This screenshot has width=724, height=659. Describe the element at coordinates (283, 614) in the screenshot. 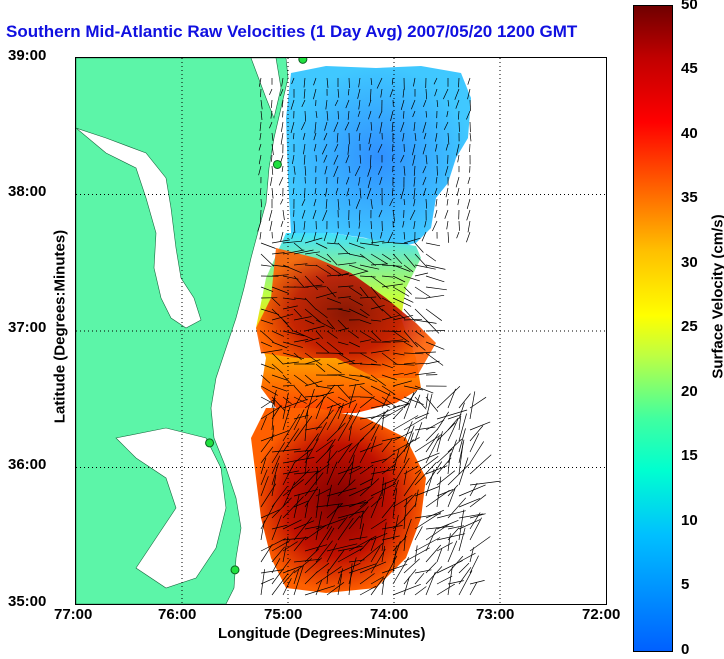

I see `x-tick-label: 75:00` at that location.